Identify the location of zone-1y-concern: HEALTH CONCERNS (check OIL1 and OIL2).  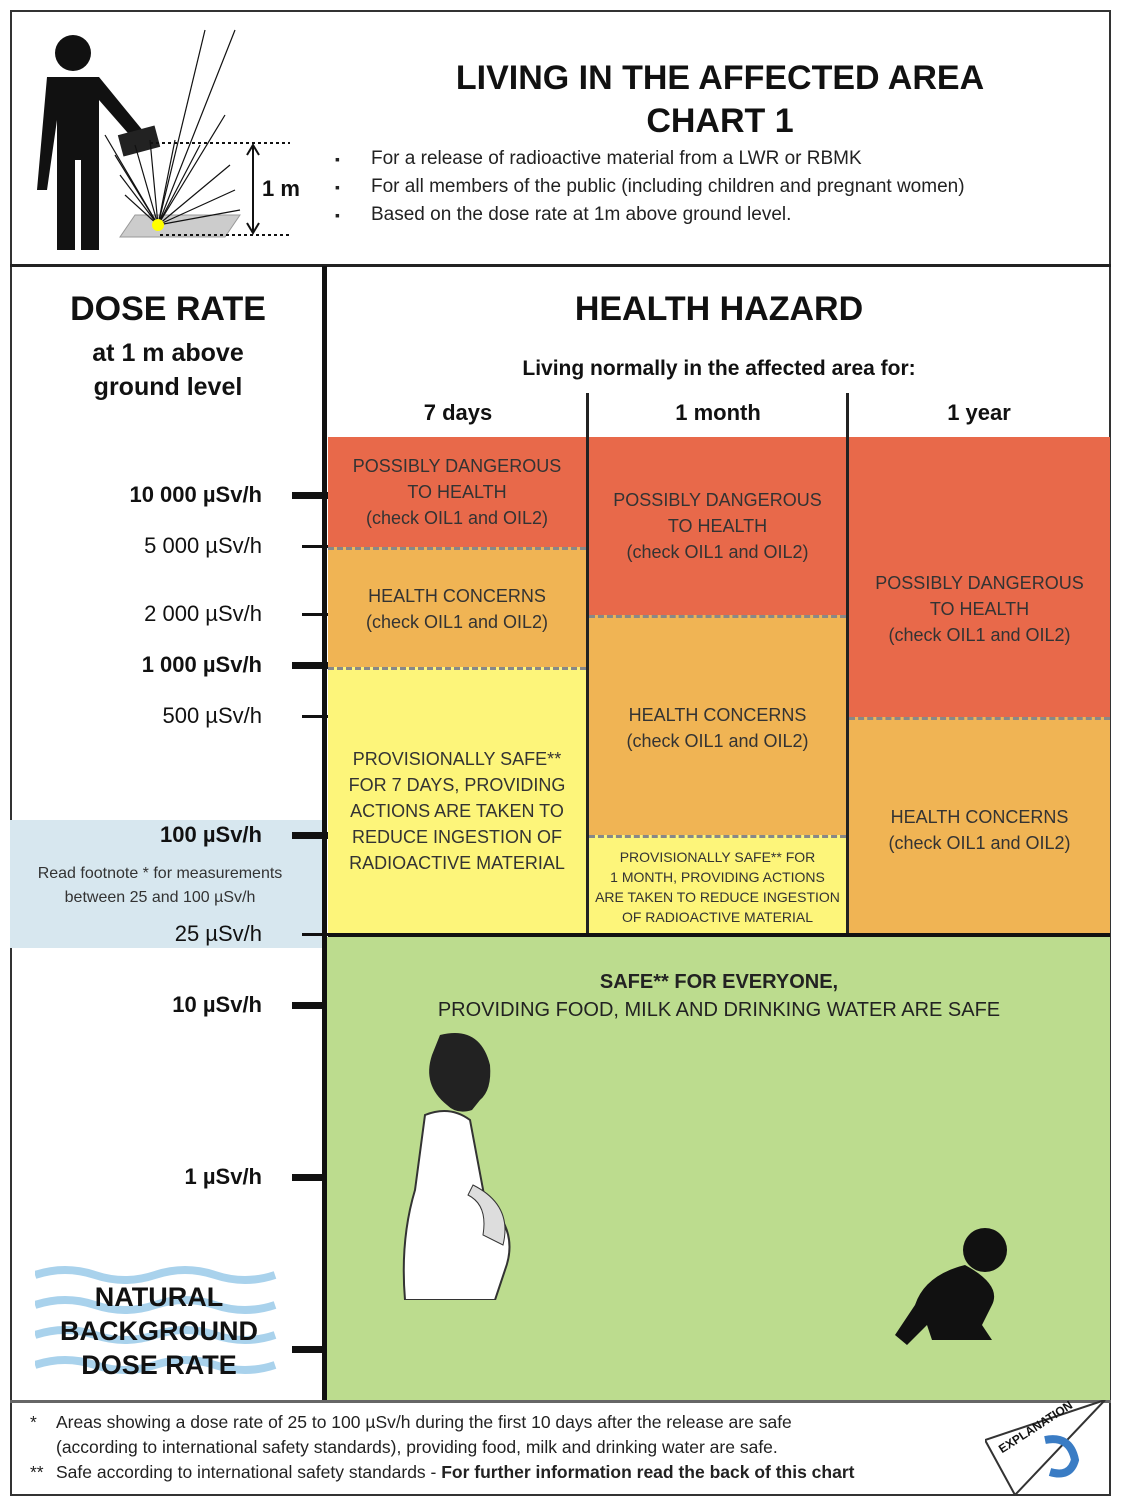
(979, 826).